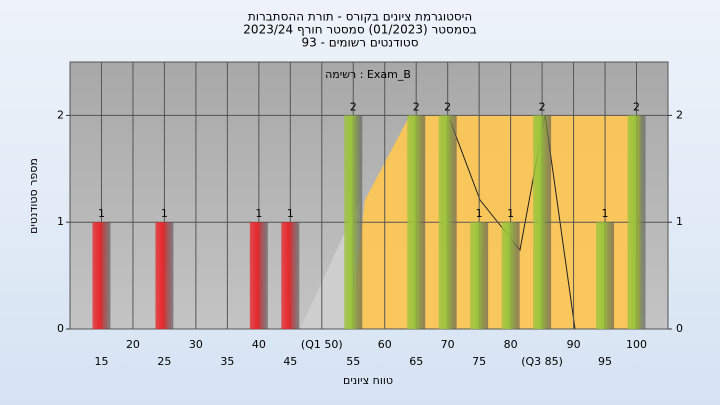 The width and height of the screenshot is (720, 405). I want to click on y2-tick-label: 1, so click(679, 221).